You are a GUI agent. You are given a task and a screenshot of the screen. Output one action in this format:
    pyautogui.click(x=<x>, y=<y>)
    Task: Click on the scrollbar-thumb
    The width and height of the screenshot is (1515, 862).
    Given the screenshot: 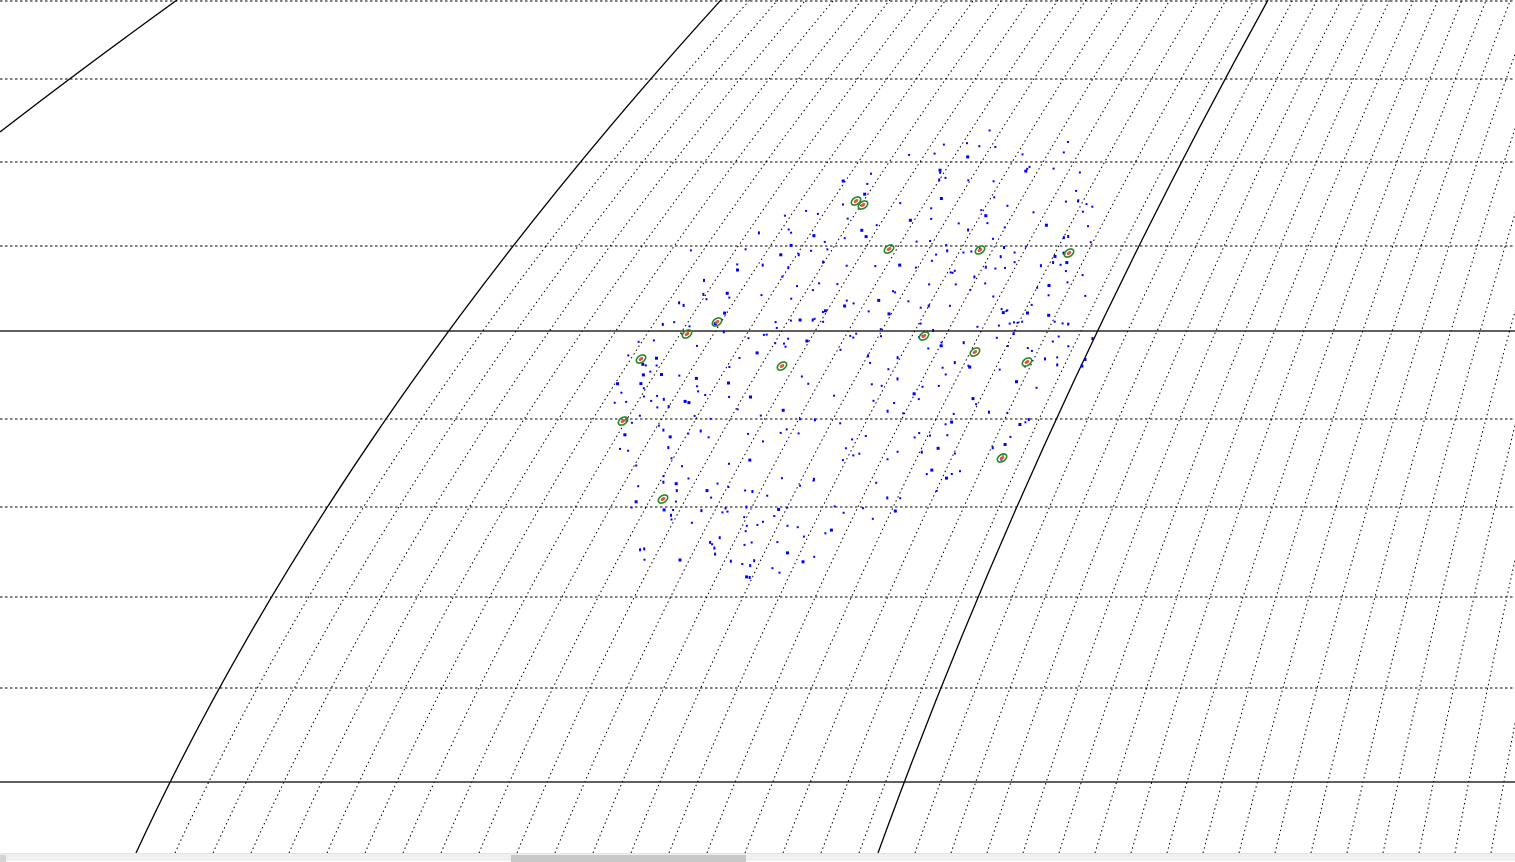 What is the action you would take?
    pyautogui.click(x=628, y=858)
    